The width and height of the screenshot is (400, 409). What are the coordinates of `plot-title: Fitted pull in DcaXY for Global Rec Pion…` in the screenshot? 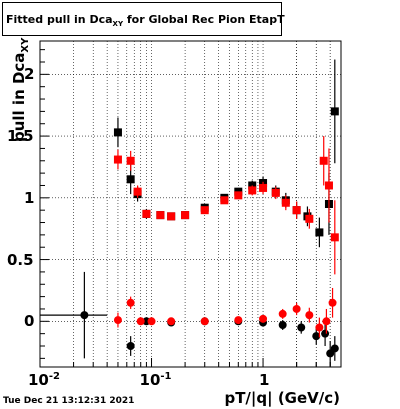 It's located at (143, 19).